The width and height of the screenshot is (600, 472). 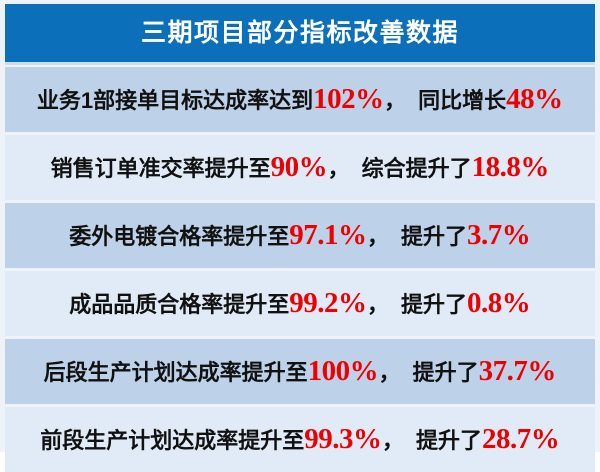 What do you see at coordinates (313, 235) in the screenshot?
I see `metric-value-primary: 97.1` at bounding box center [313, 235].